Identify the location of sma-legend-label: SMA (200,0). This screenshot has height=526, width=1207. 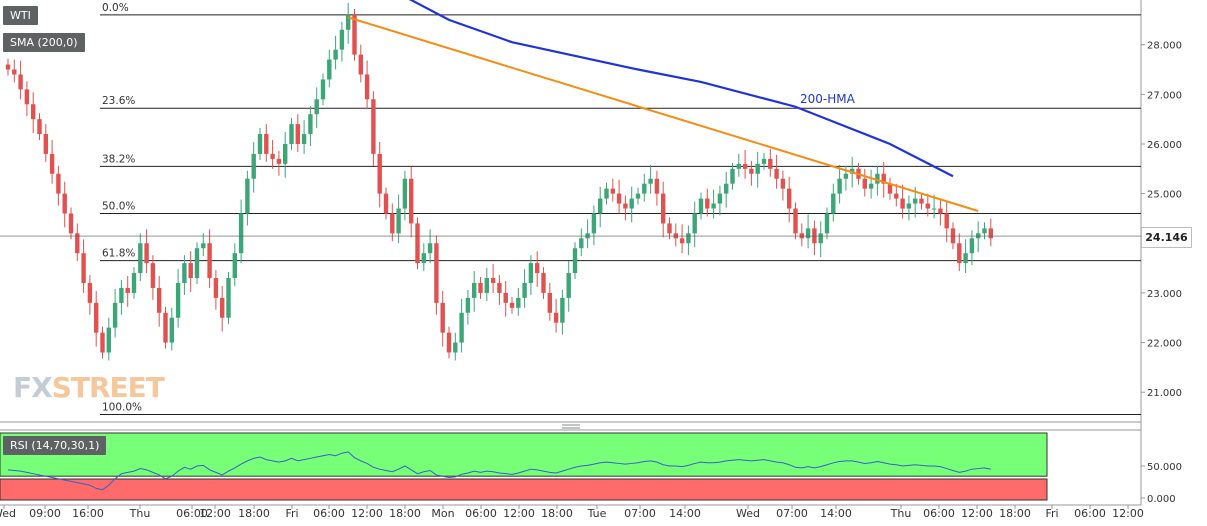
(44, 42).